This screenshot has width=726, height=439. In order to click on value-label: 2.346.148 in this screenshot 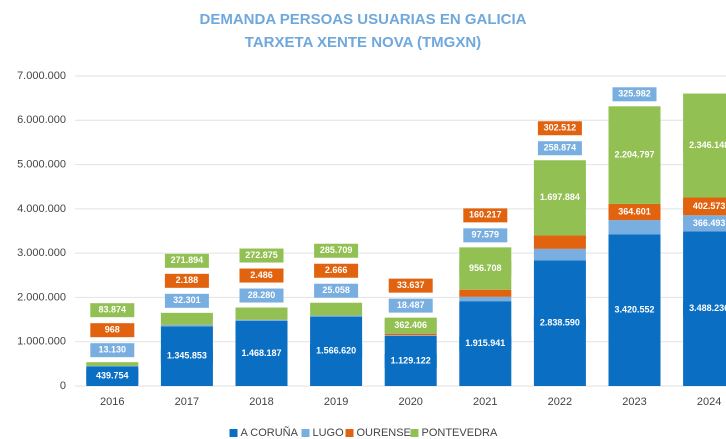, I will do `click(707, 145)`.